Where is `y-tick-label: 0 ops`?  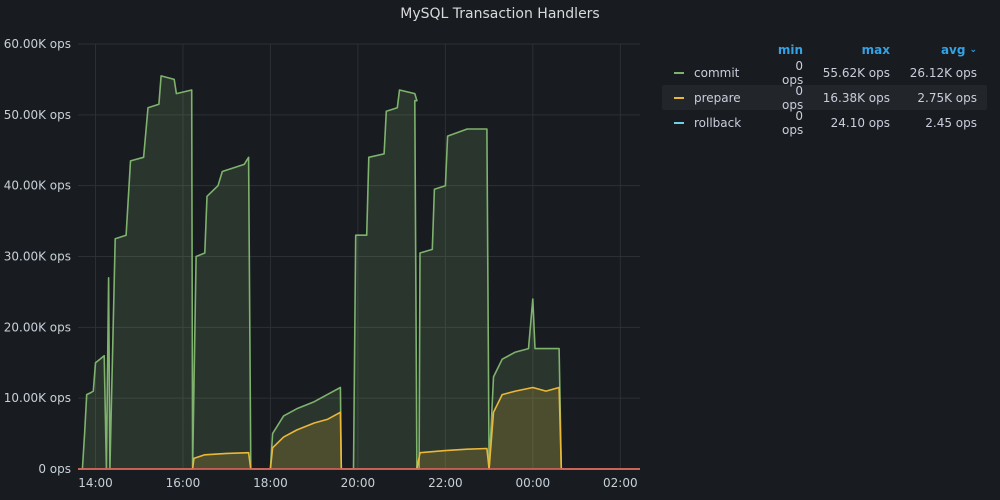
y-tick-label: 0 ops is located at coordinates (54, 469).